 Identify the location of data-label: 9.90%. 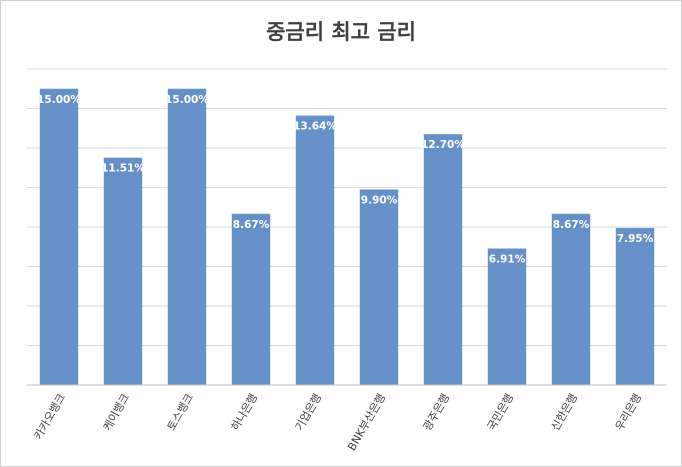
(379, 200).